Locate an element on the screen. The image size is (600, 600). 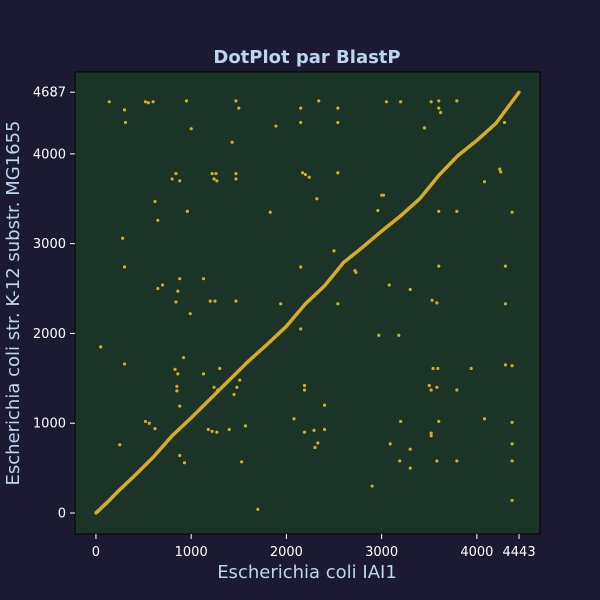
x-tick-label: 4000 is located at coordinates (476, 552).